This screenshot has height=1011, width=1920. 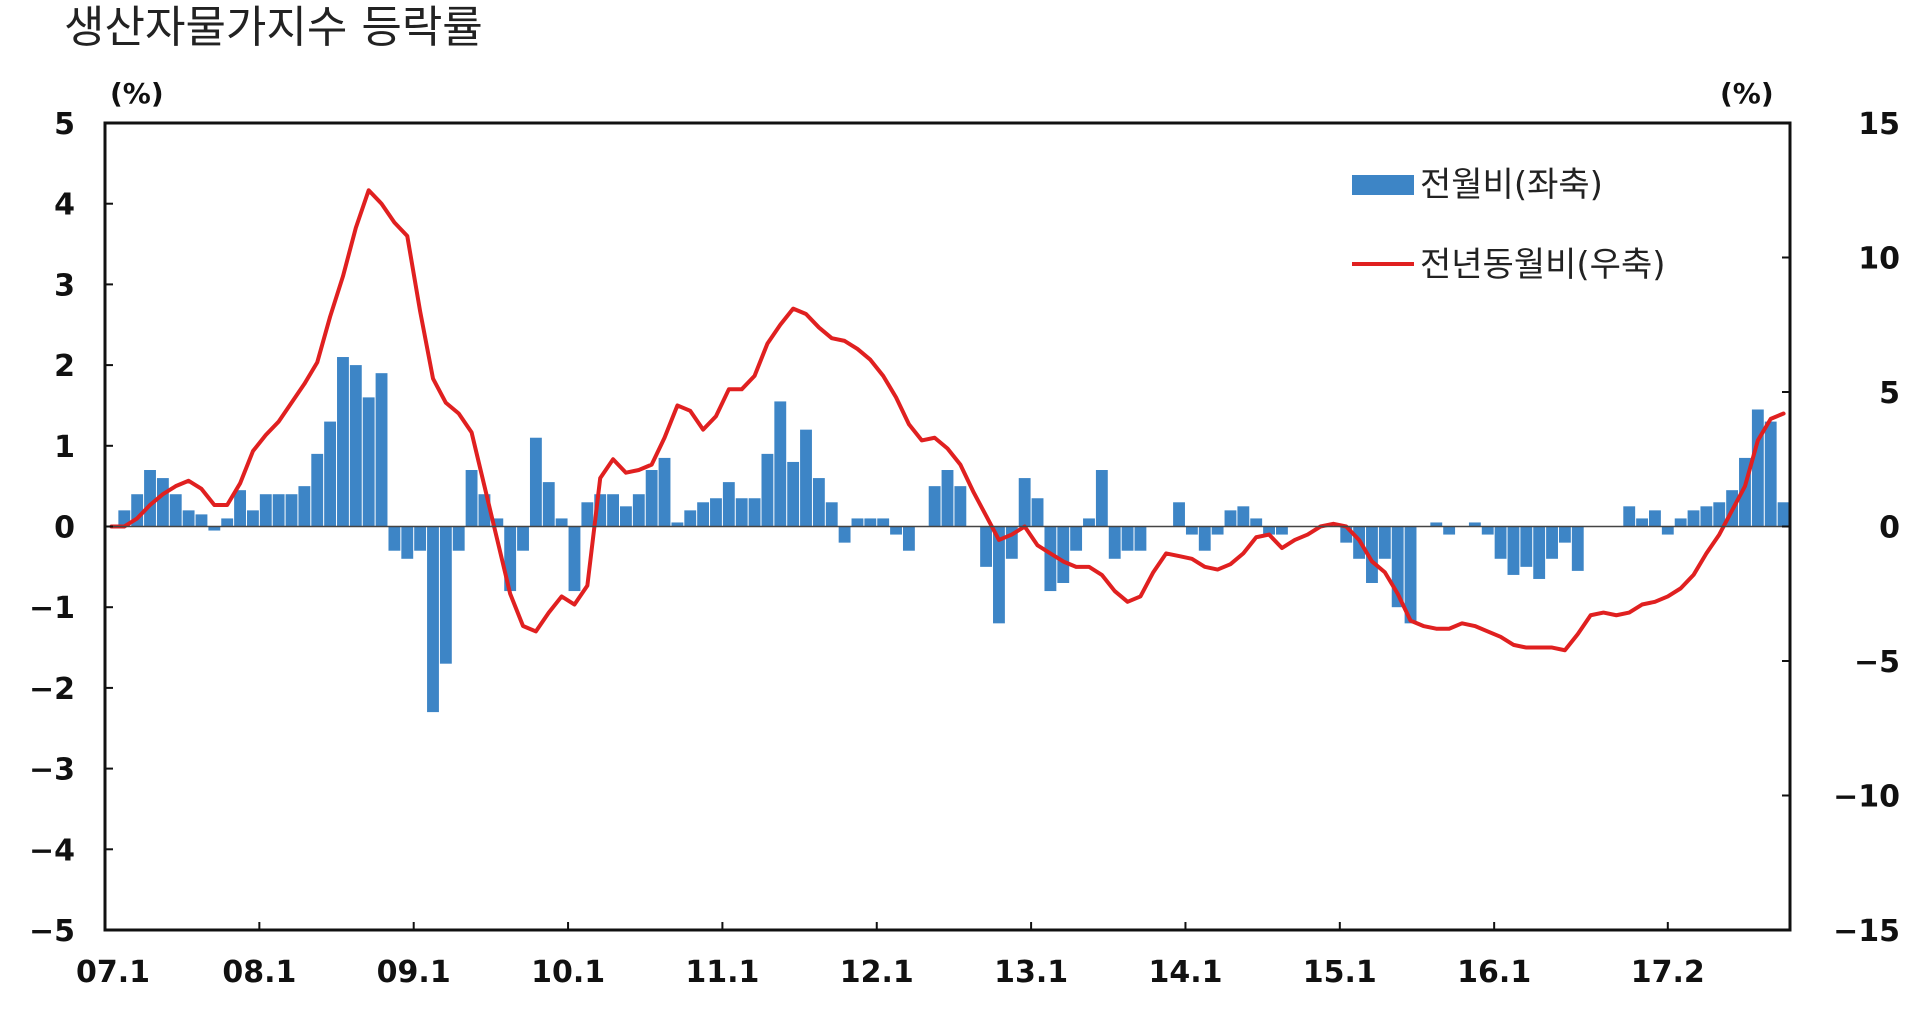 I want to click on x-tick-label-0: 07.1, so click(x=113, y=972).